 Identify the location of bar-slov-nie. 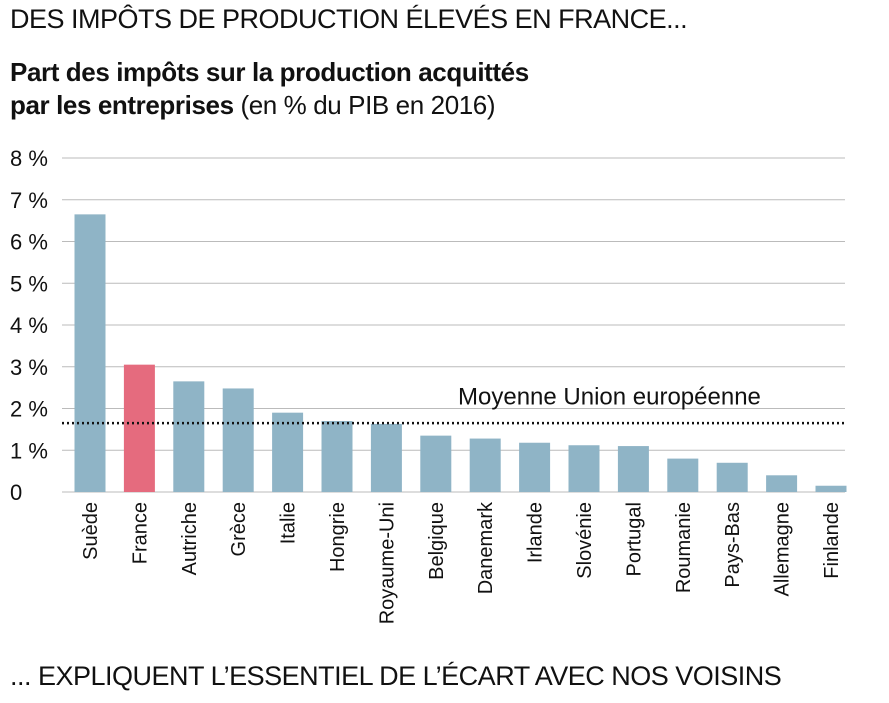
(584, 468).